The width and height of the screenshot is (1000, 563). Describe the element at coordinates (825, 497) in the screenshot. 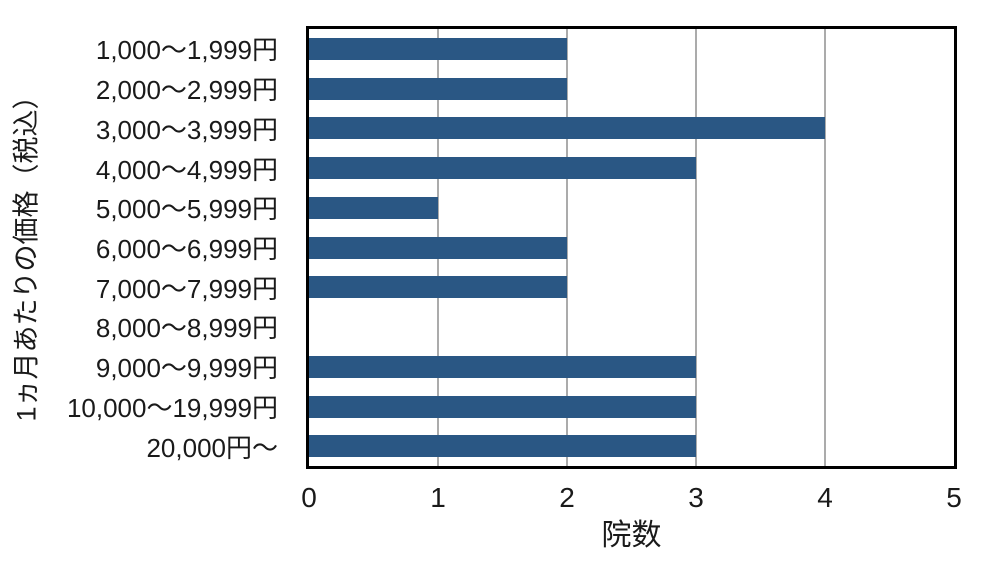

I see `x-tick-label: 4` at that location.